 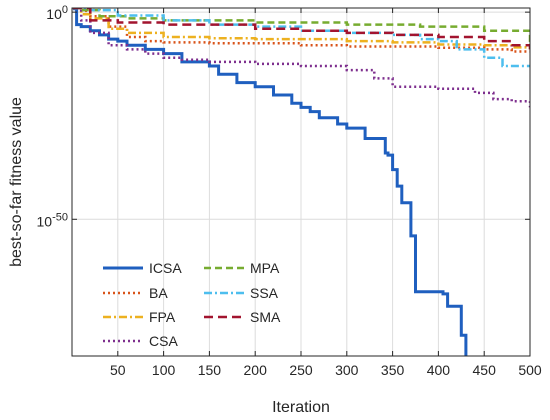 I want to click on series-line-ssa, so click(x=301, y=38).